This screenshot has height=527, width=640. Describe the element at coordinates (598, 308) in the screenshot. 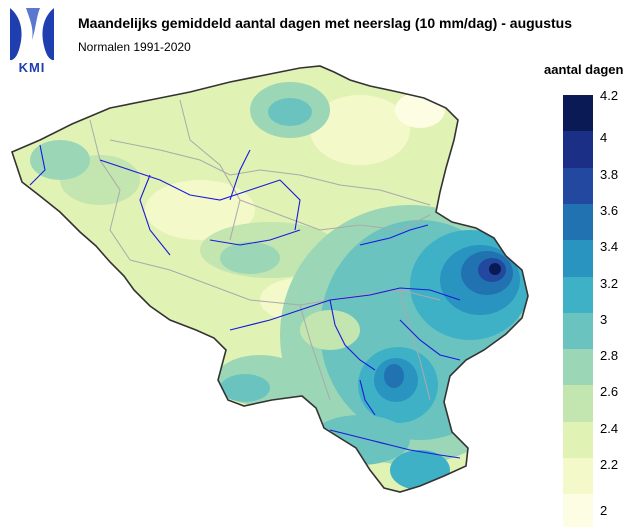

I see `legend: 4.2 4 3.8 3.6 3.4 3.2 3 2.8 2.6 2.4 2.2 2` at that location.